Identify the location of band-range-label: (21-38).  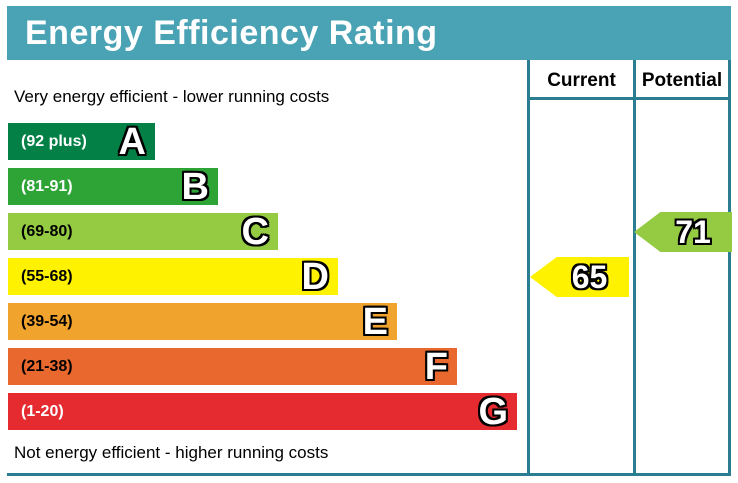
(47, 366).